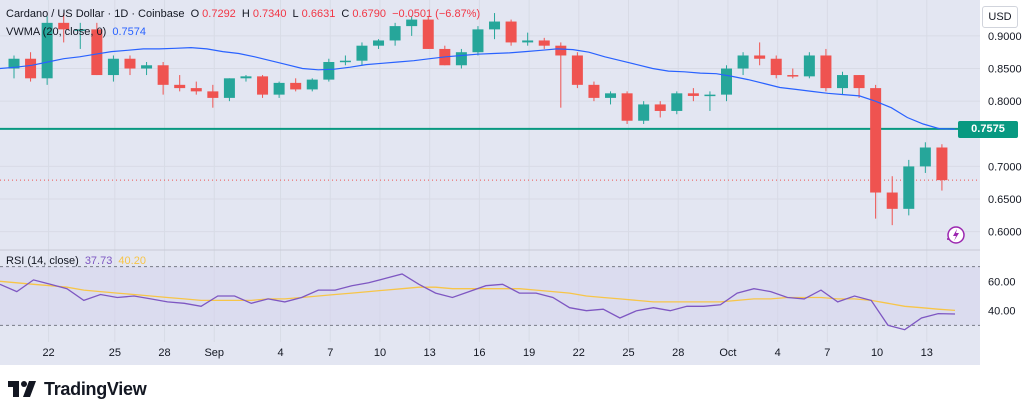 This screenshot has width=1024, height=403. I want to click on high-value: 0.7340, so click(269, 14).